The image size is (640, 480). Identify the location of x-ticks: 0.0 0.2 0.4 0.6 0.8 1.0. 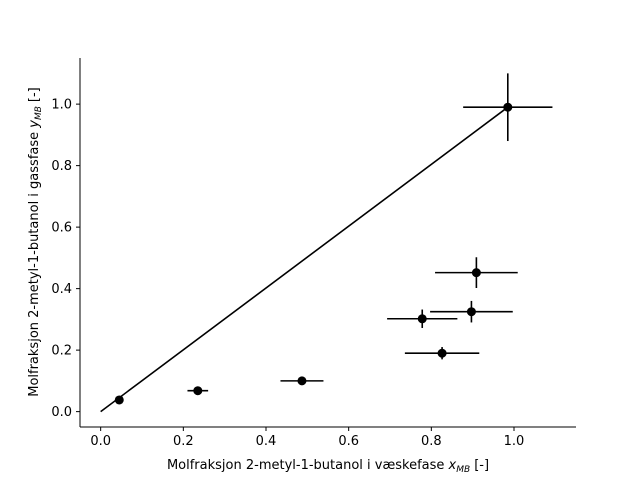
(307, 438).